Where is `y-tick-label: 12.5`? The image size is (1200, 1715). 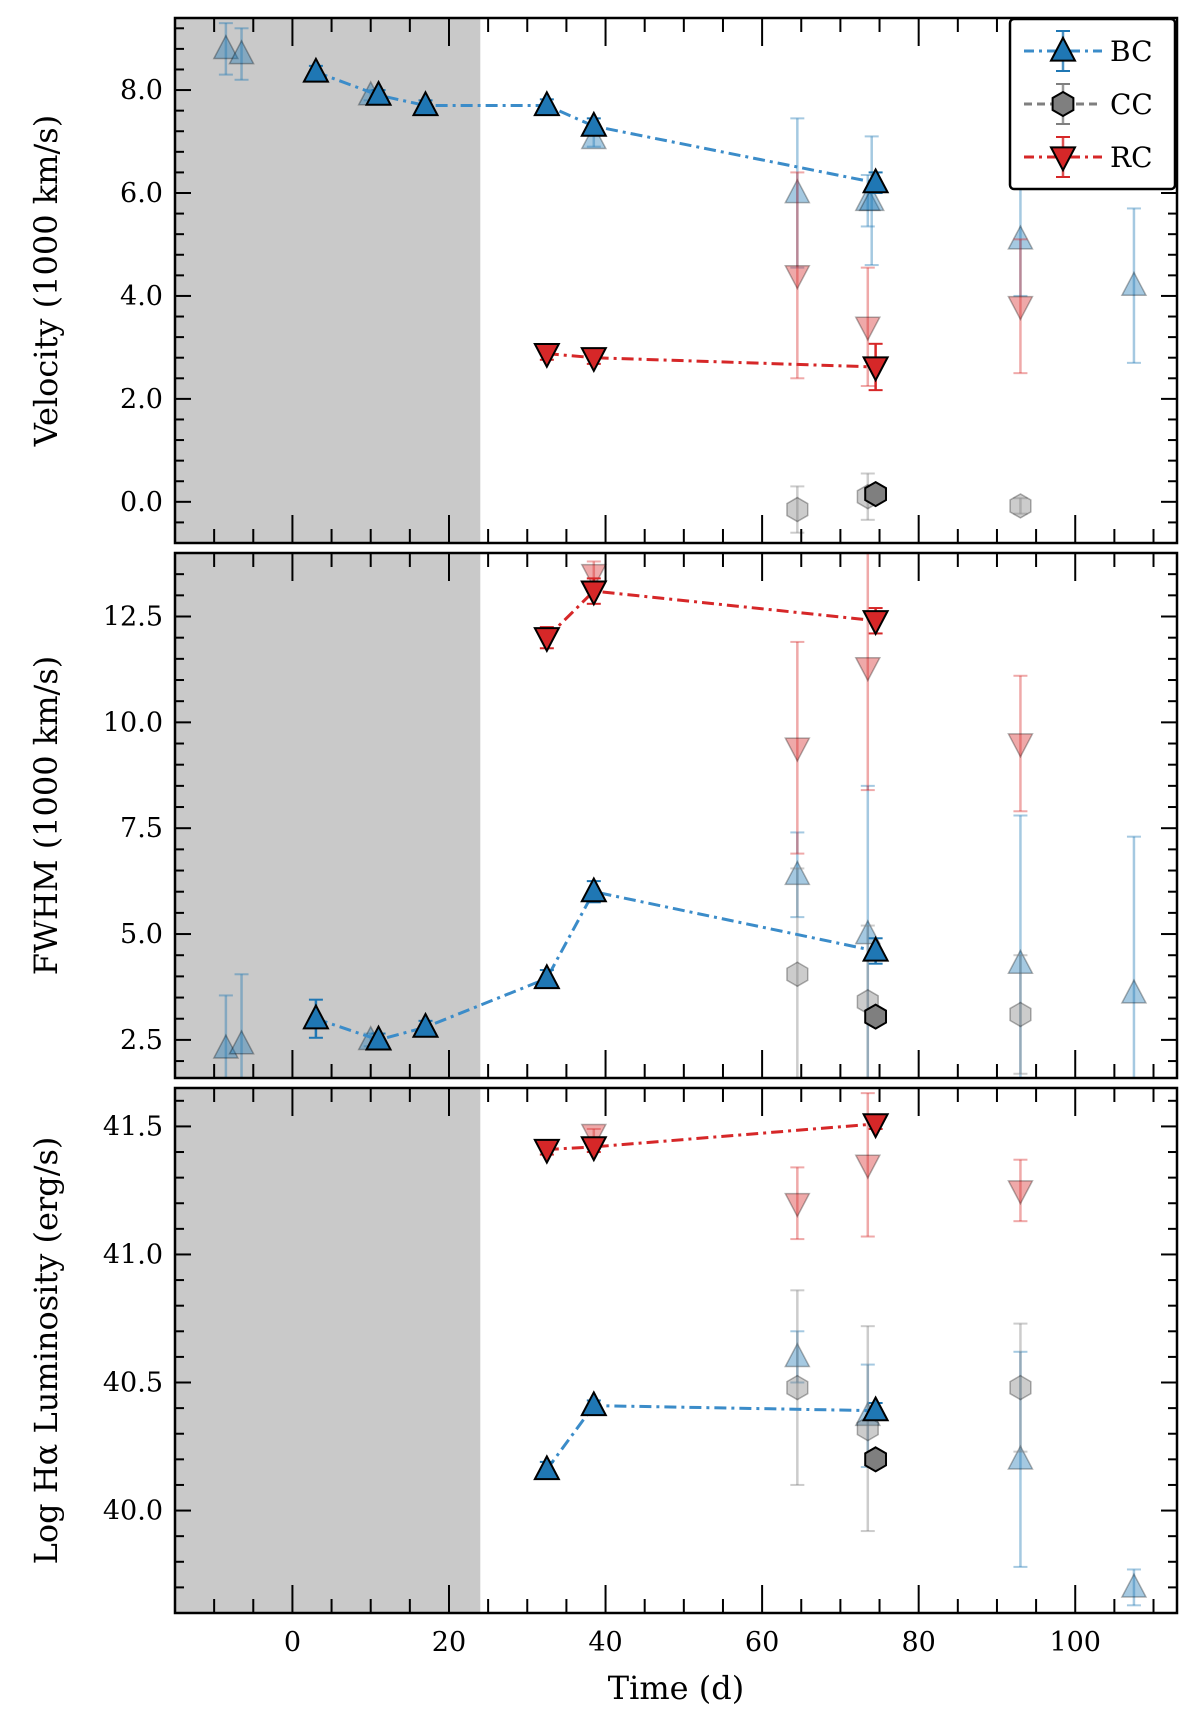
y-tick-label: 12.5 is located at coordinates (133, 617).